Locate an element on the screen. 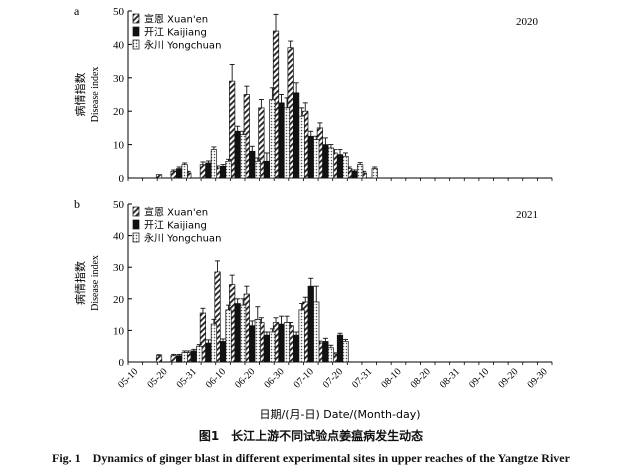 The image size is (622, 470). panel-b-x-tick-label: 09-20 is located at coordinates (508, 378).